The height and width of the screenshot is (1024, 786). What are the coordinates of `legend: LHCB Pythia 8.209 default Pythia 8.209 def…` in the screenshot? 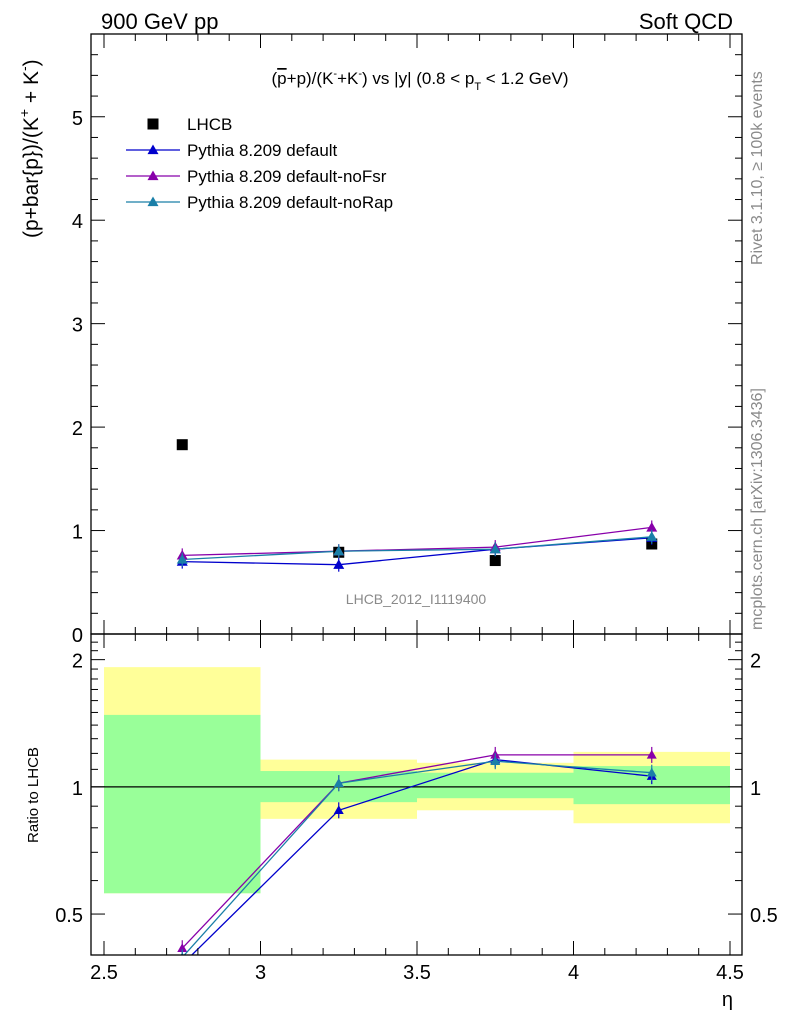 It's located at (259, 163).